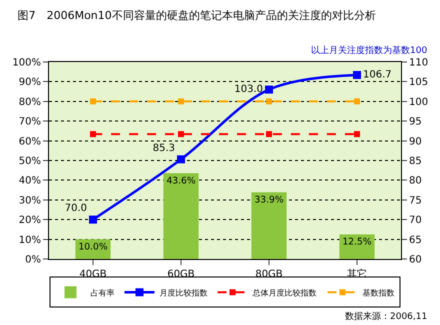  What do you see at coordinates (93, 247) in the screenshot?
I see `data-label: 10.0%` at bounding box center [93, 247].